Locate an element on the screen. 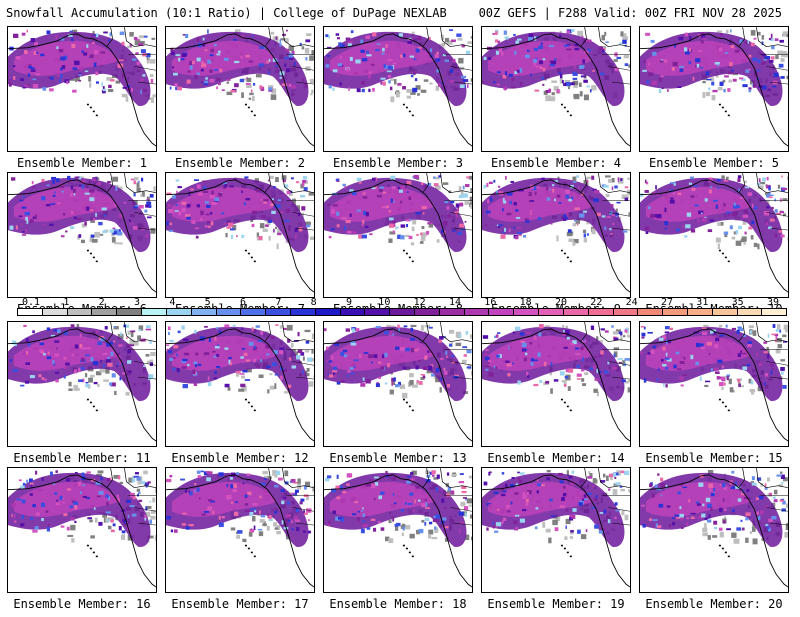  ensemble-member-label: Ensemble Member: 19 is located at coordinates (556, 604).